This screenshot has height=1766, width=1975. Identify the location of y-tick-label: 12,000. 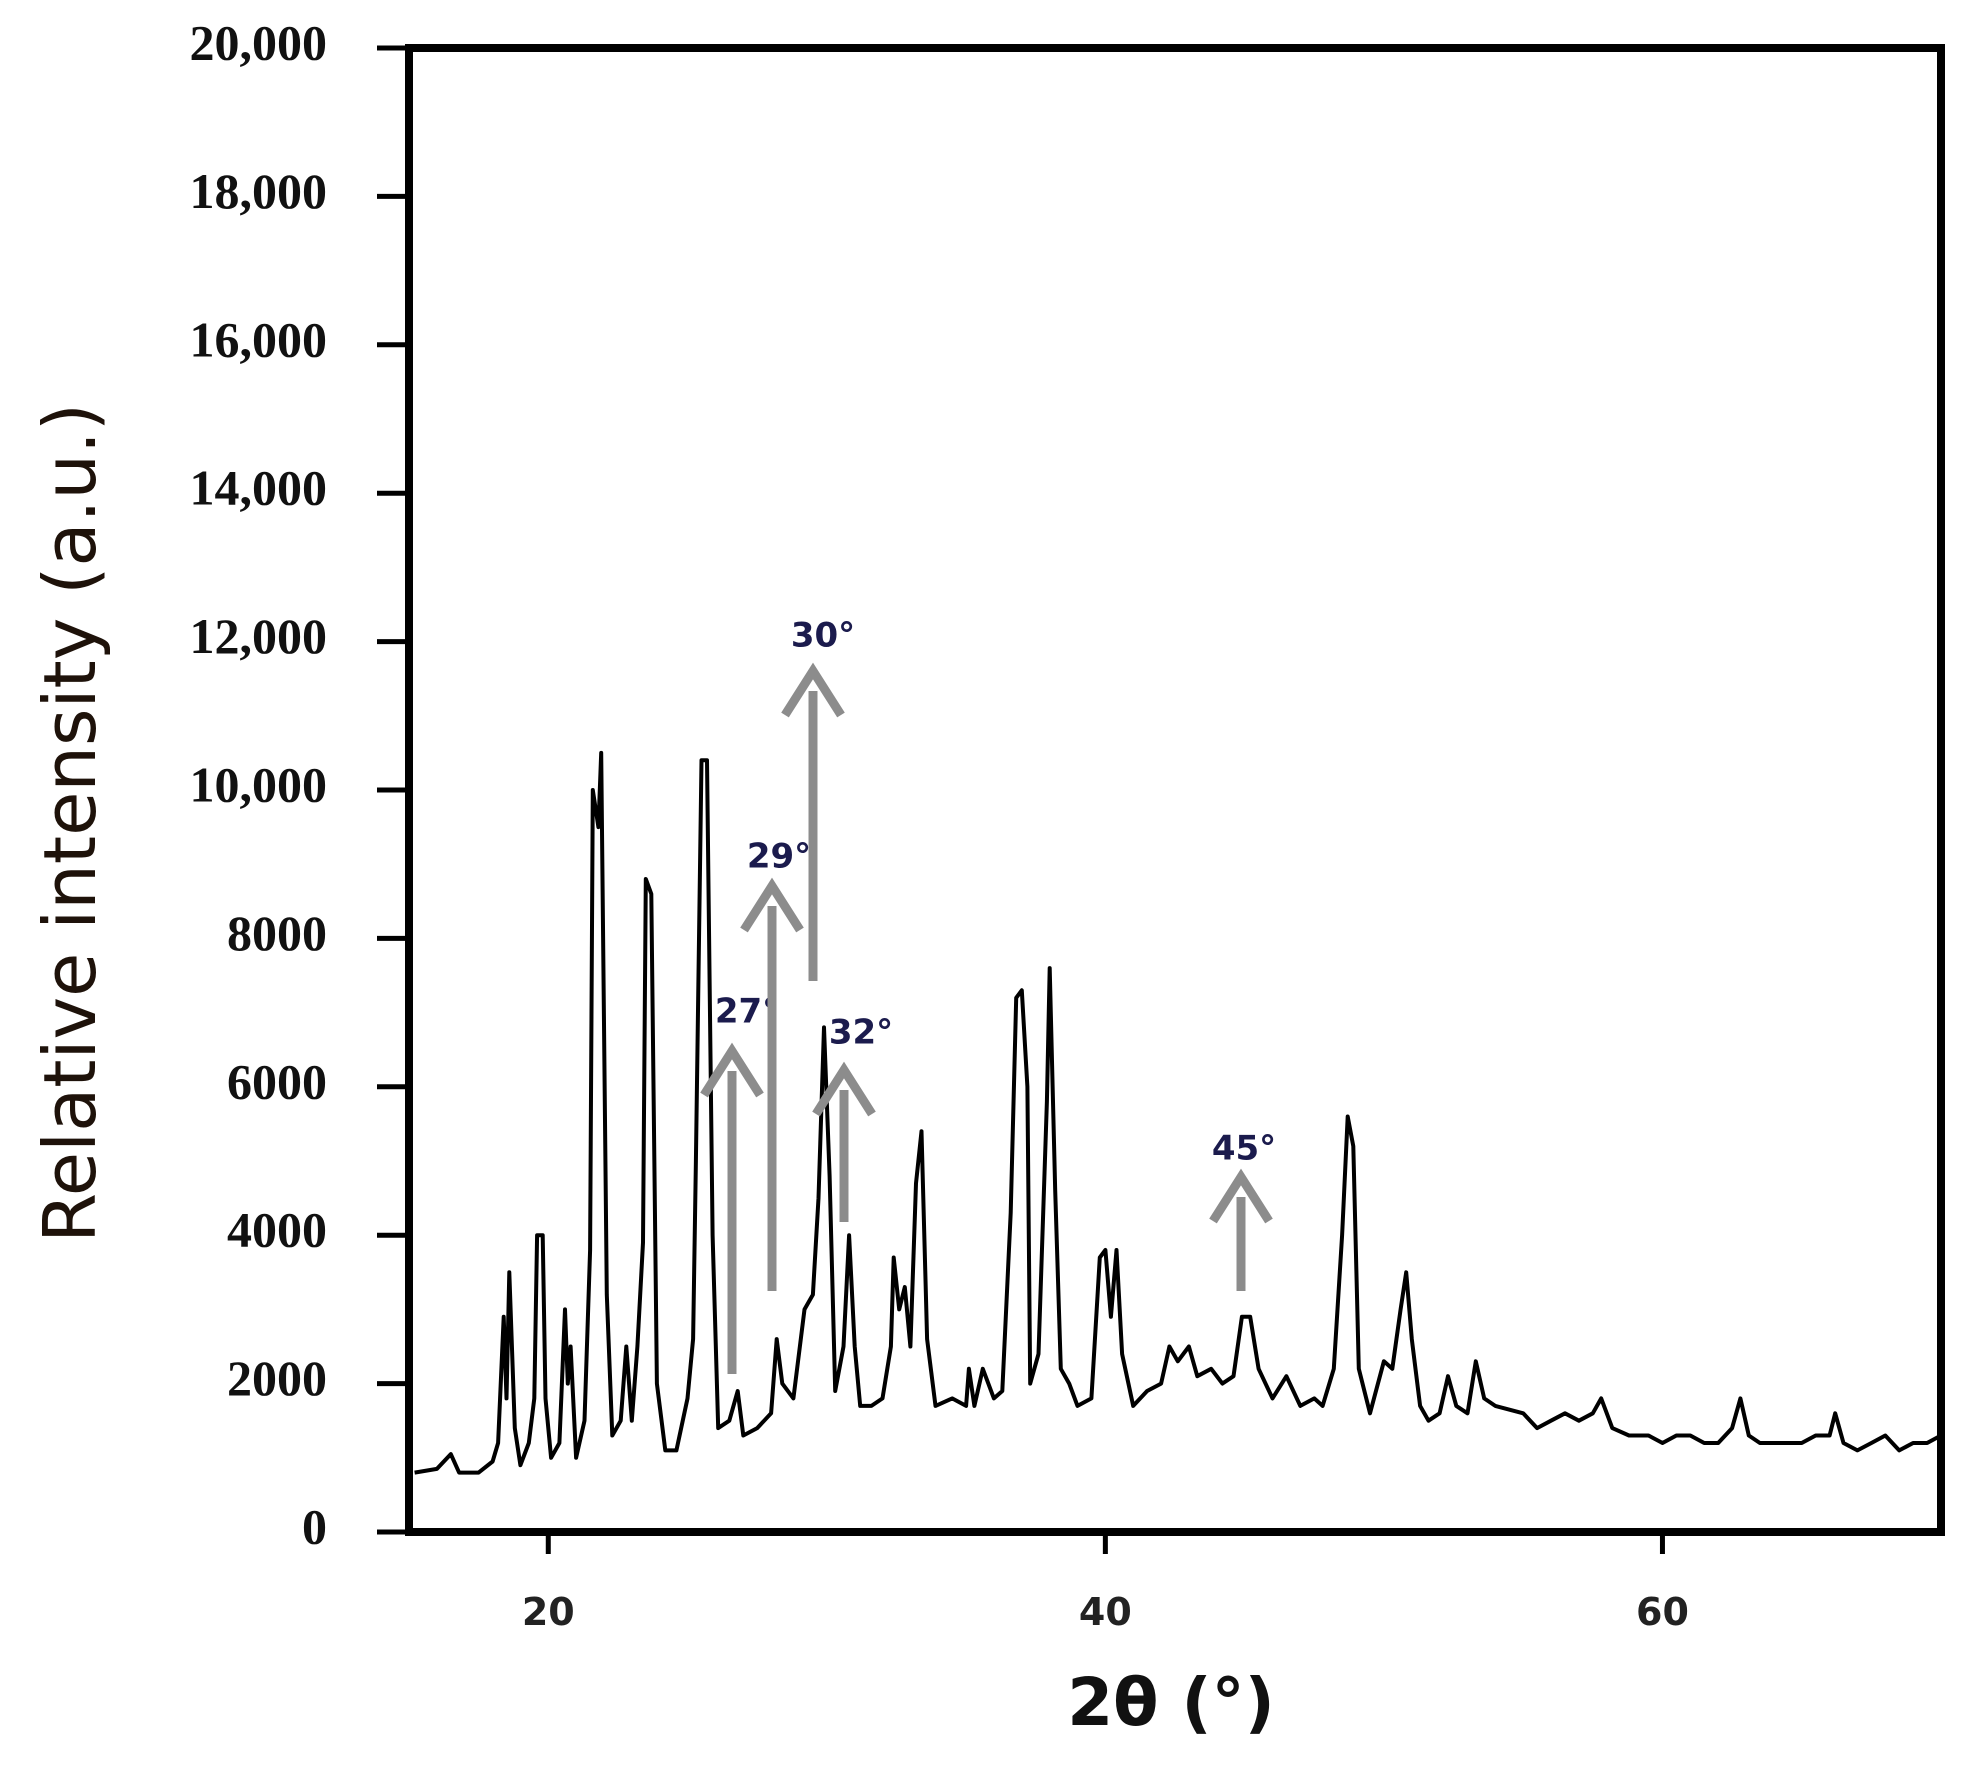
(259, 636).